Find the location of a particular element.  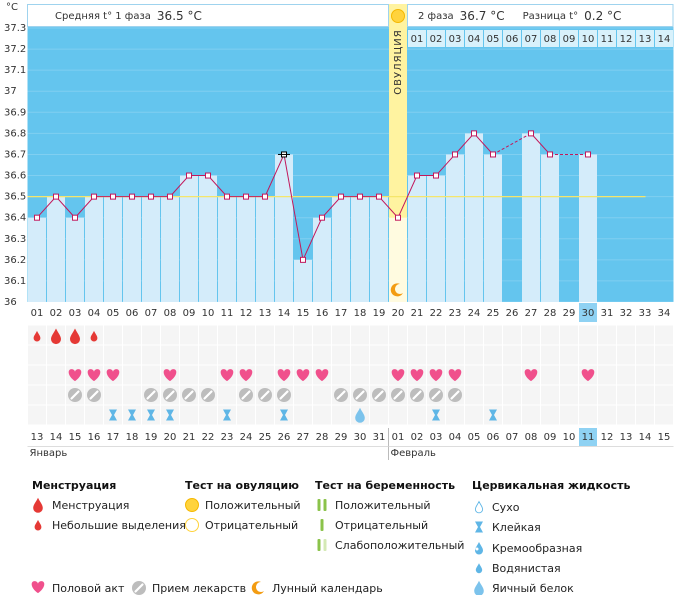

y-tick-label: 37.2 is located at coordinates (15, 49).